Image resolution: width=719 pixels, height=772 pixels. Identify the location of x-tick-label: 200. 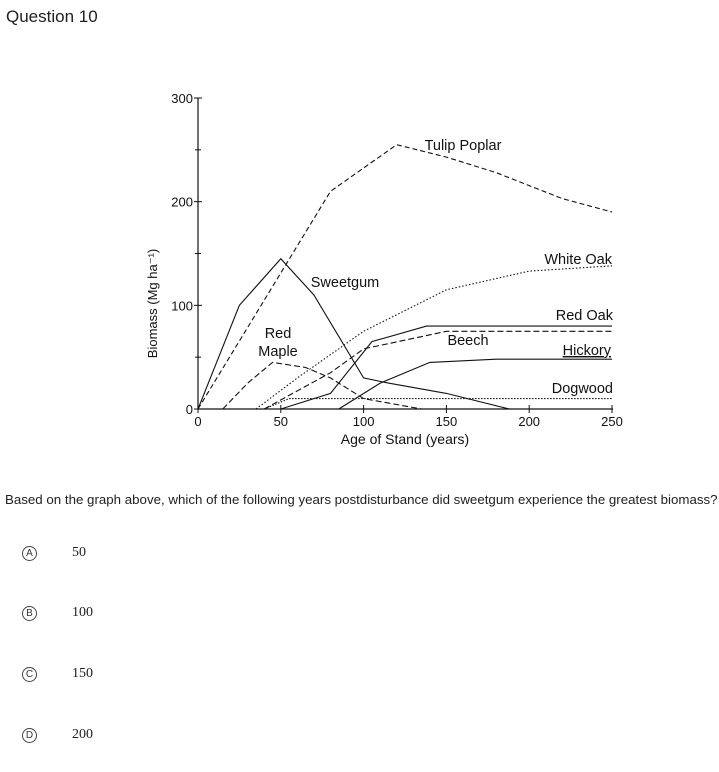
(529, 421).